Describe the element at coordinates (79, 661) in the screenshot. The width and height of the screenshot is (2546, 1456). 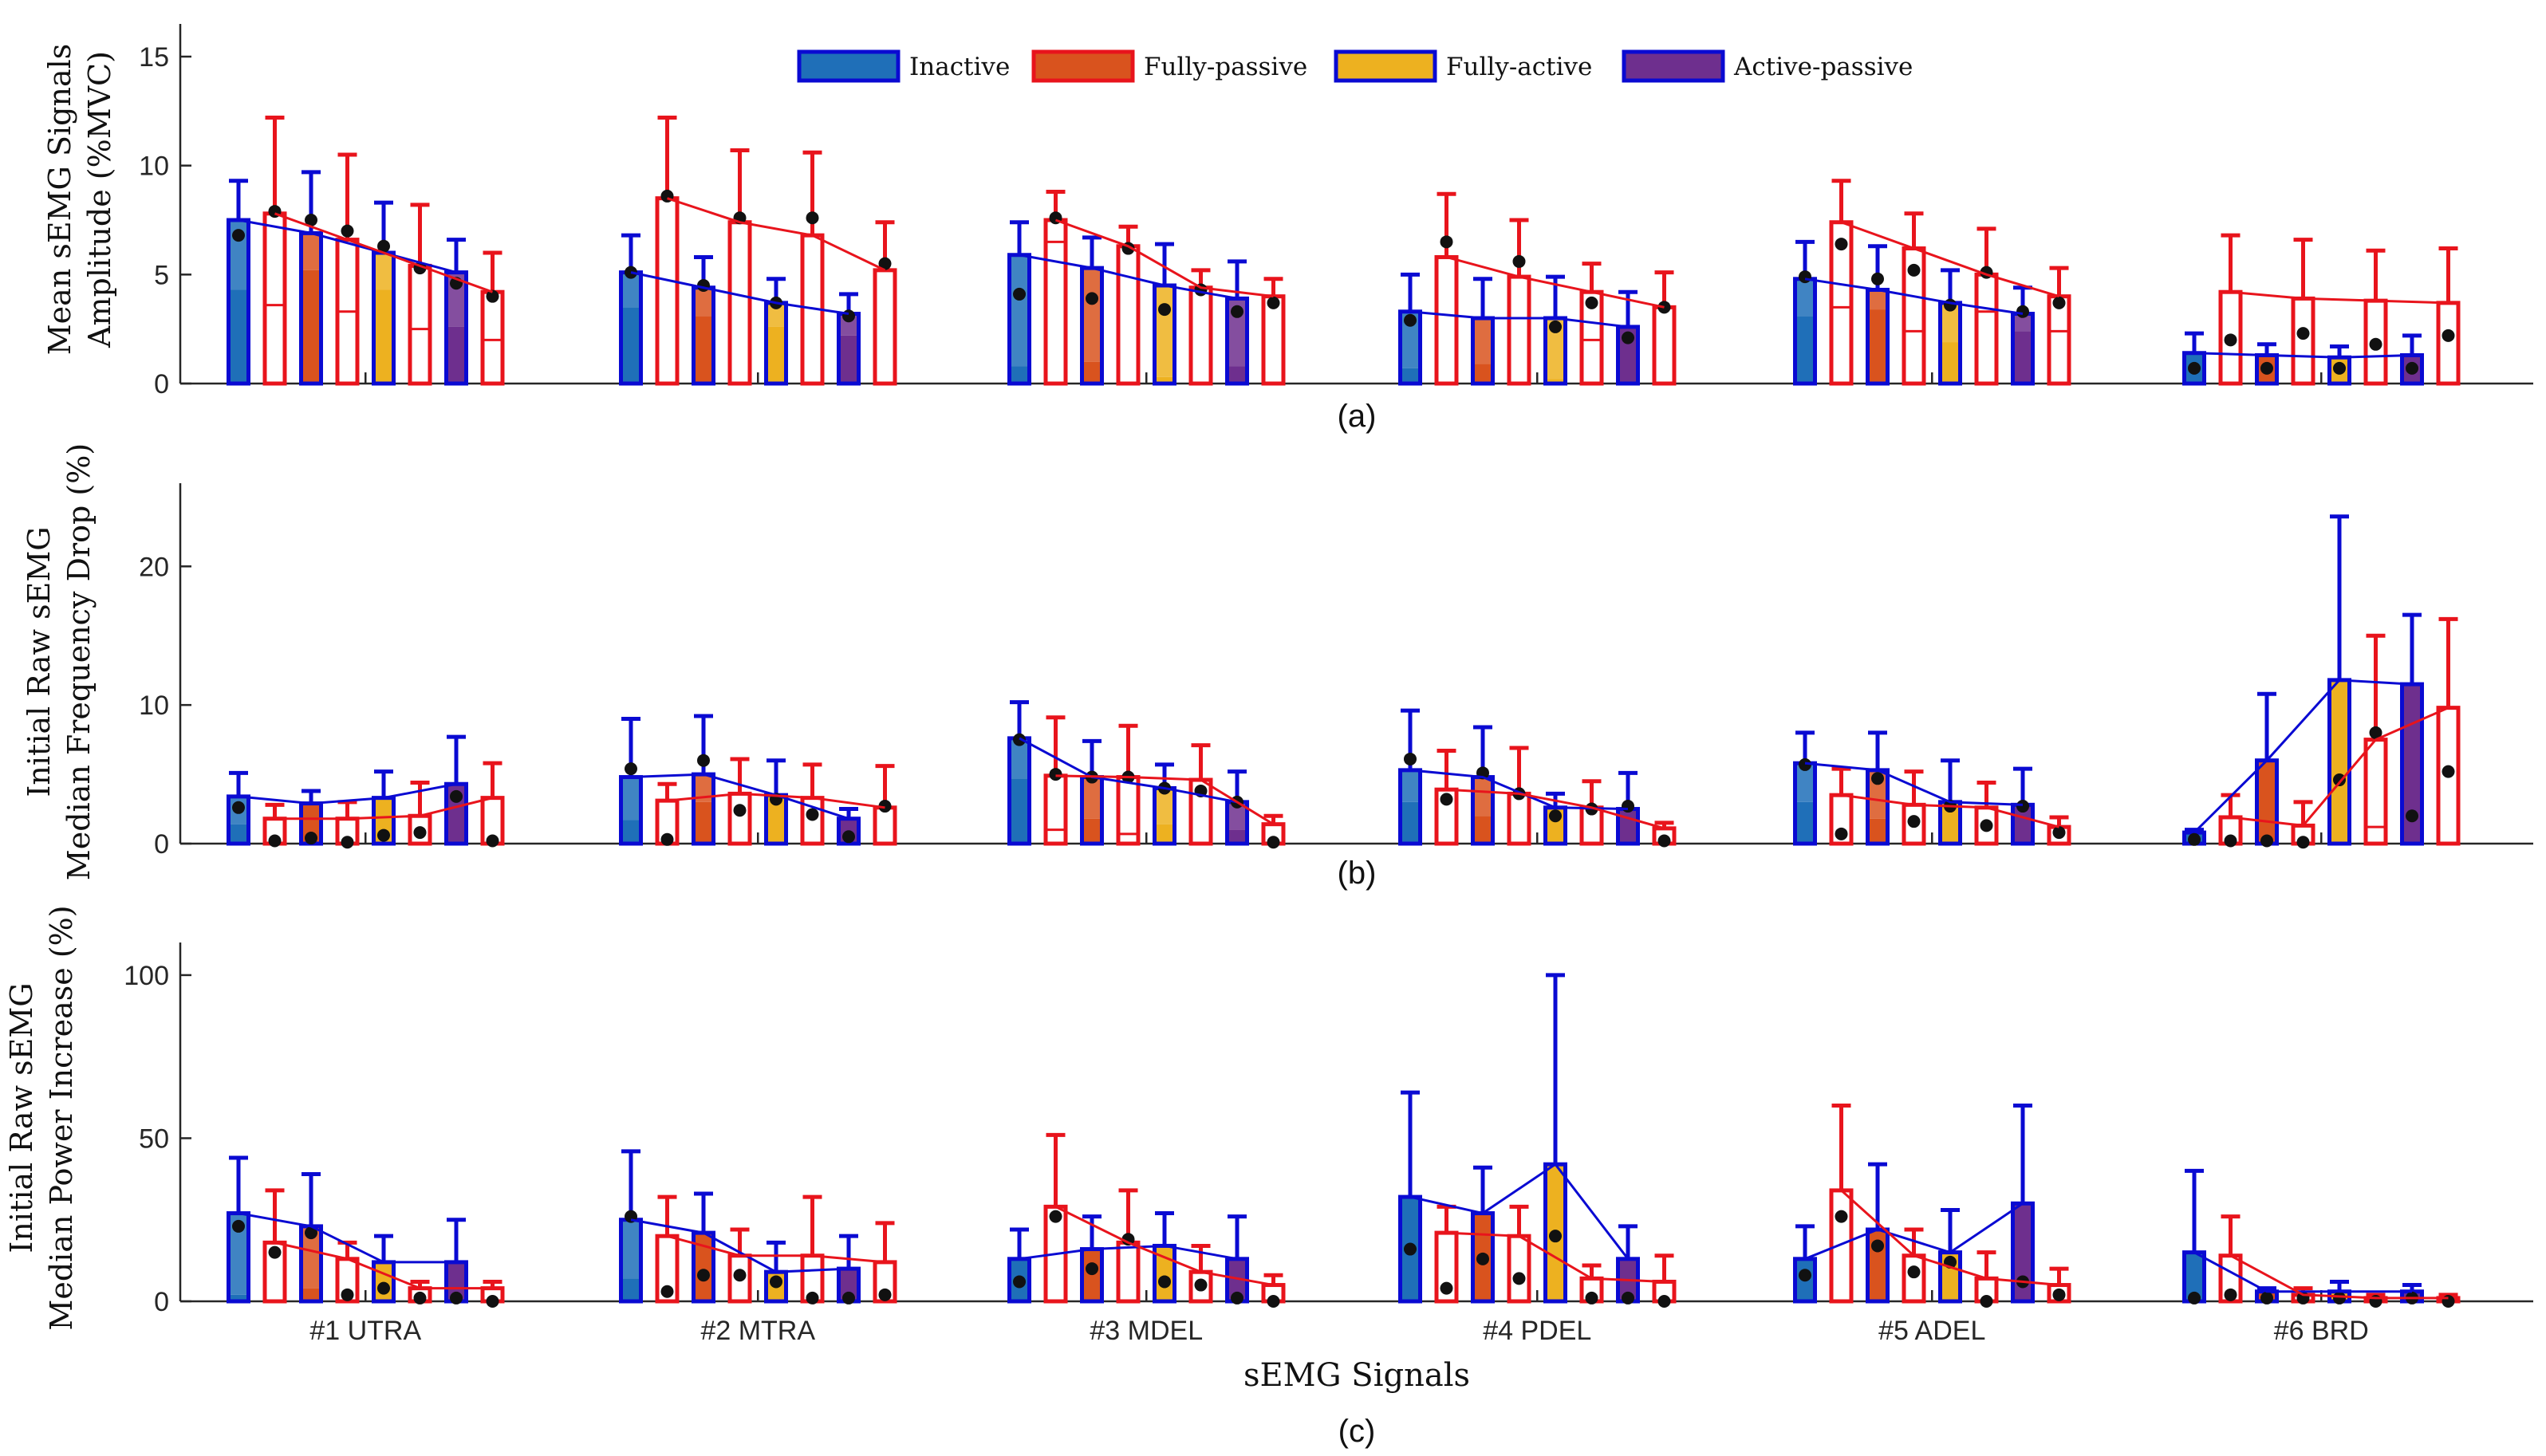
I see `y-axis-label: Median Frequency Drop (%)` at that location.